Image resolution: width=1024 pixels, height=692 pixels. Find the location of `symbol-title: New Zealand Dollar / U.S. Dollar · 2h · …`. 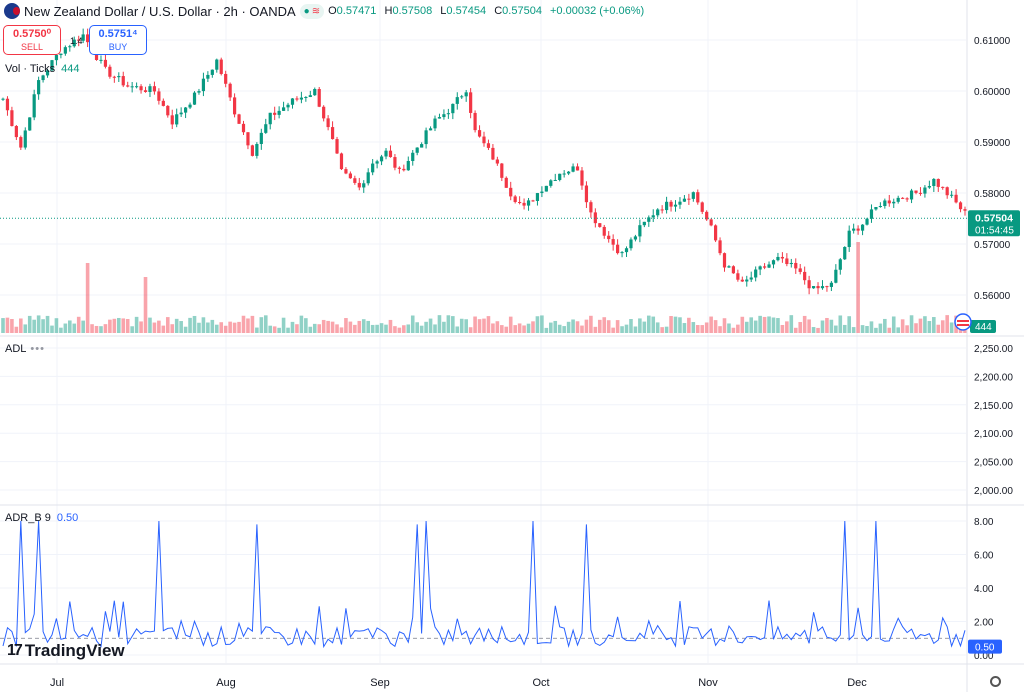

symbol-title: New Zealand Dollar / U.S. Dollar · 2h · … is located at coordinates (160, 11).